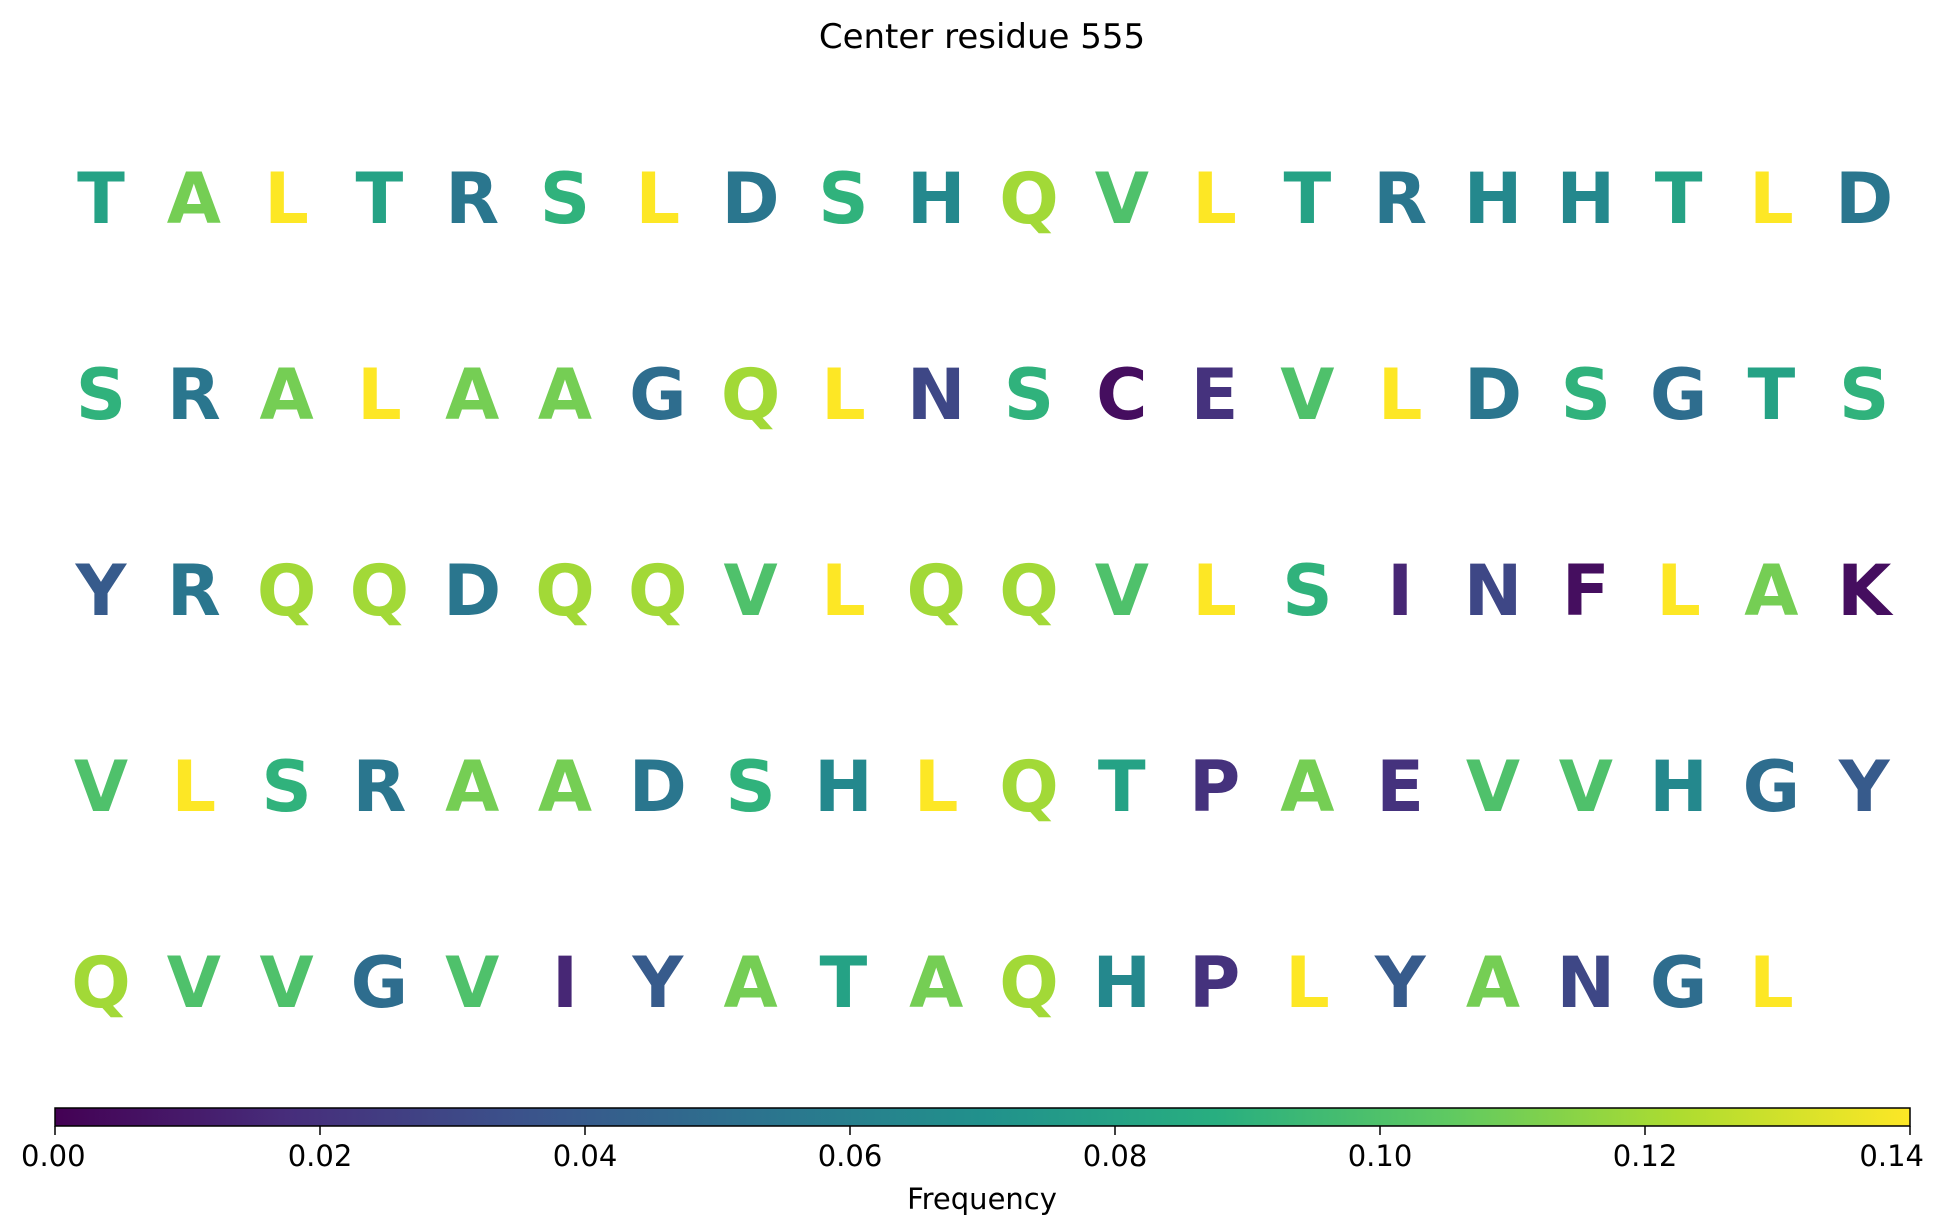  Describe the element at coordinates (1380, 1156) in the screenshot. I see `colorbar-tick-label: 0.10` at that location.